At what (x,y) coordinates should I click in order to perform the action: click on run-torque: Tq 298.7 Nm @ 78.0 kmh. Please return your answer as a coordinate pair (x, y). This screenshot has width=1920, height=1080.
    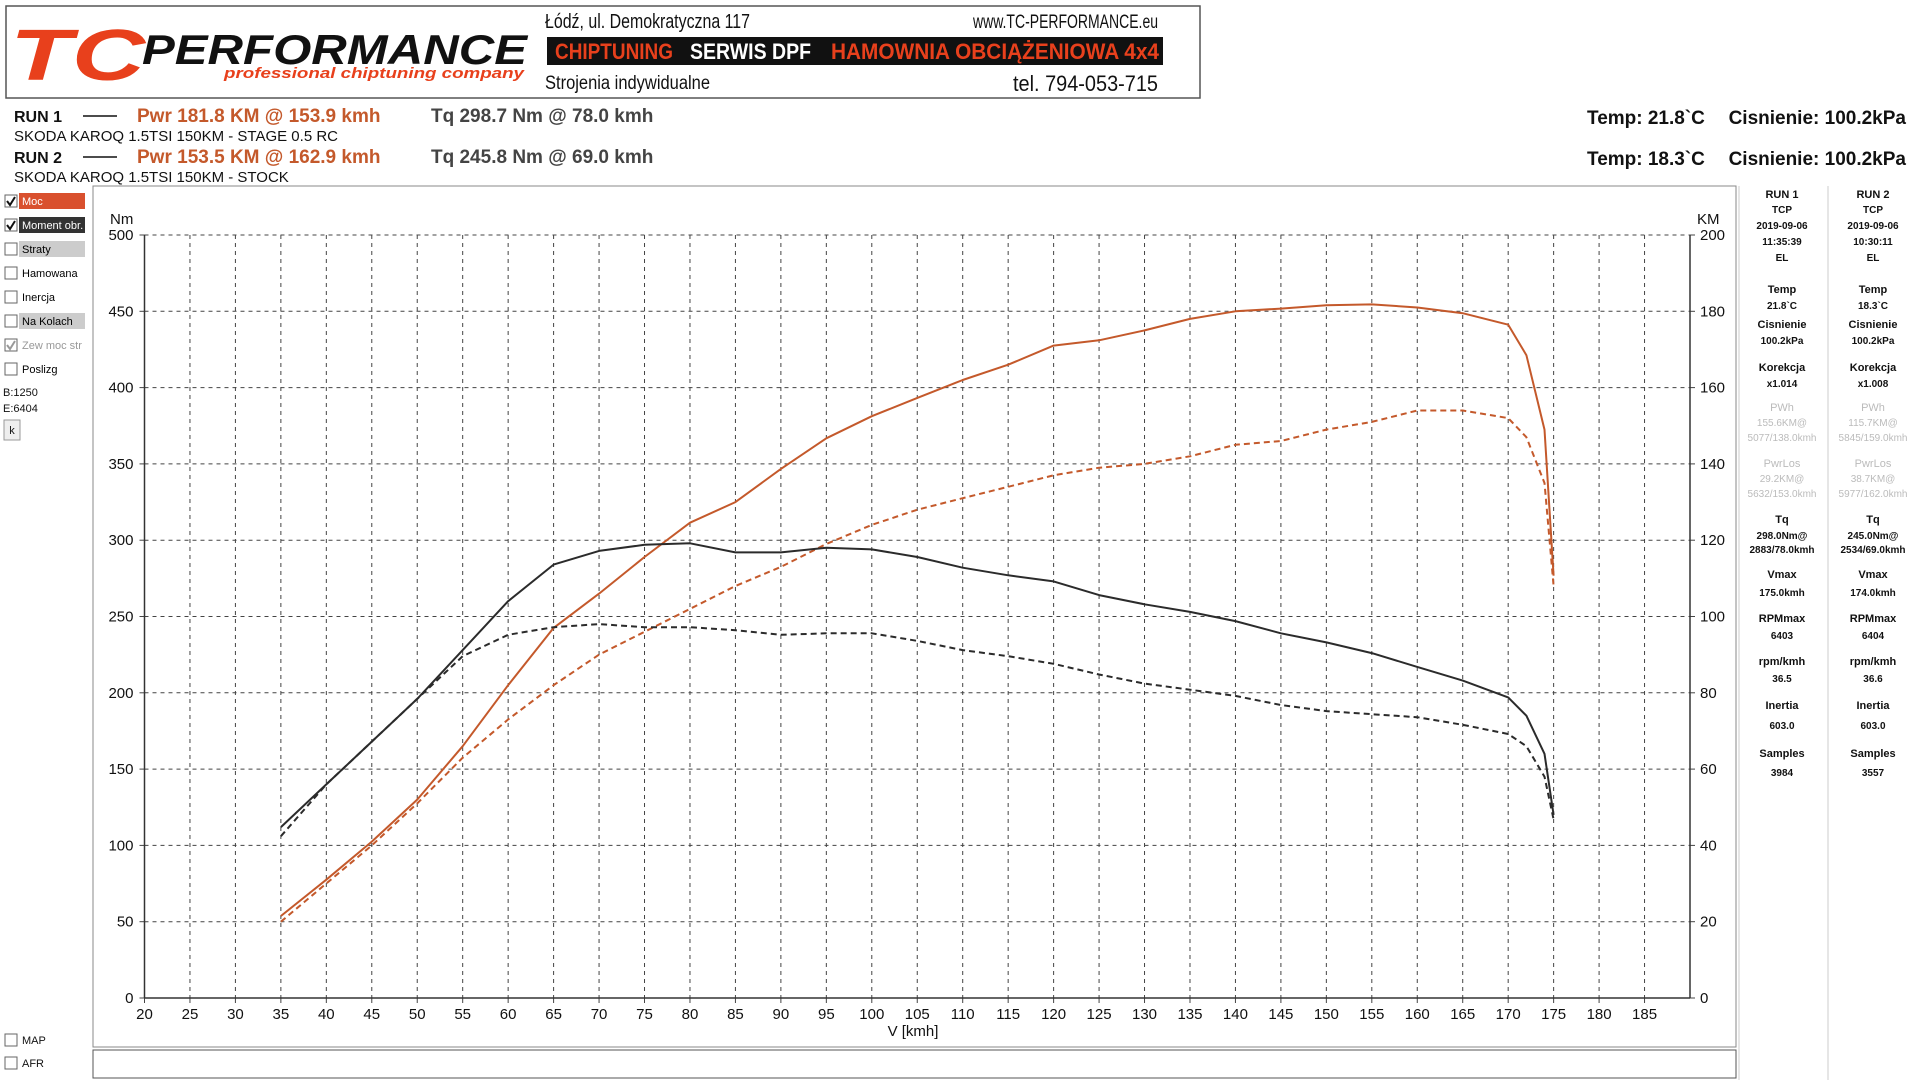
    Looking at the image, I should click on (542, 116).